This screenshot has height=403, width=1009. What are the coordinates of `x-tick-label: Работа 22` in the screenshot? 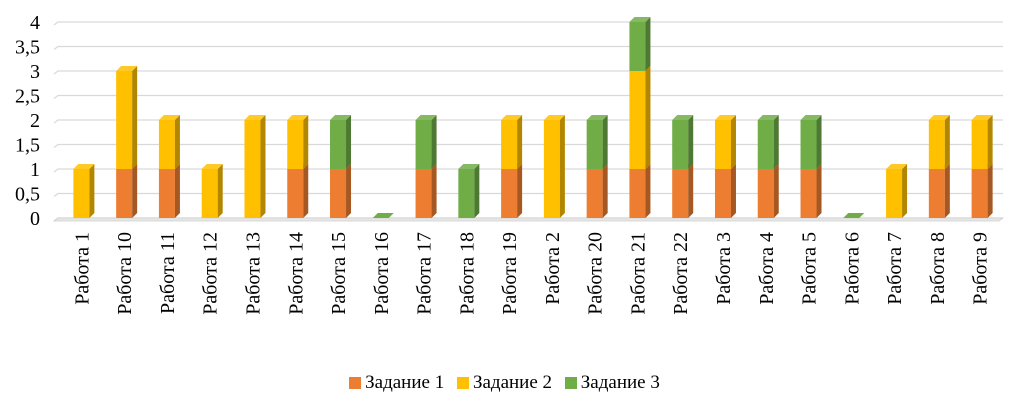 It's located at (681, 273).